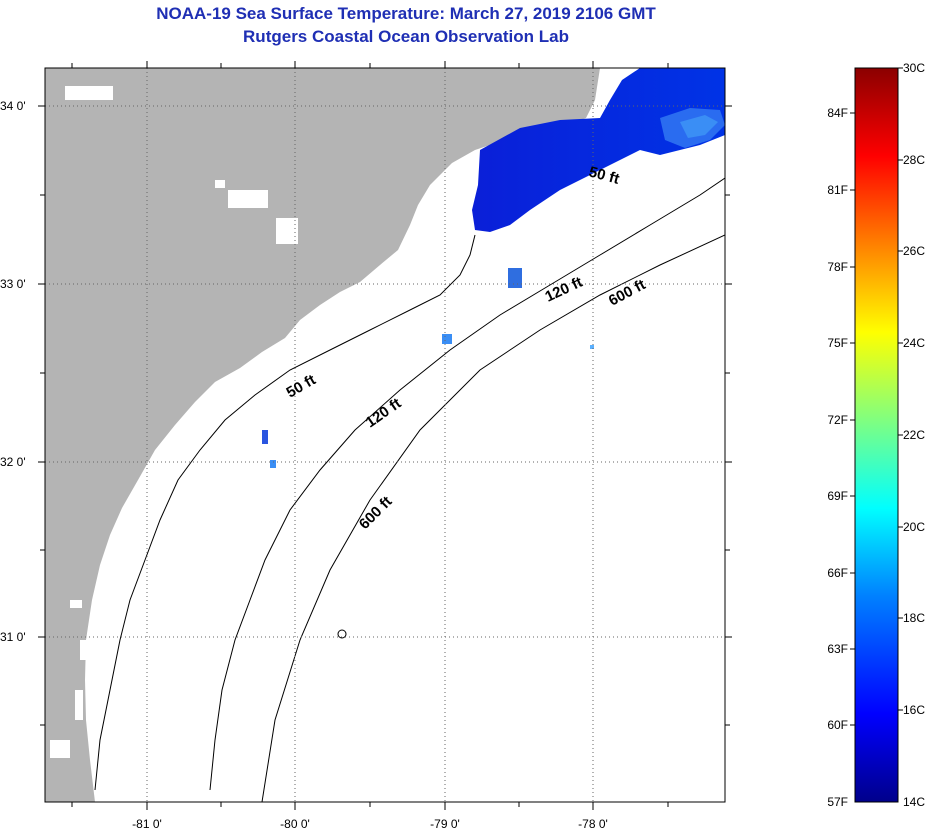 The width and height of the screenshot is (936, 832). I want to click on longitude-label-79: -79 0', so click(445, 824).